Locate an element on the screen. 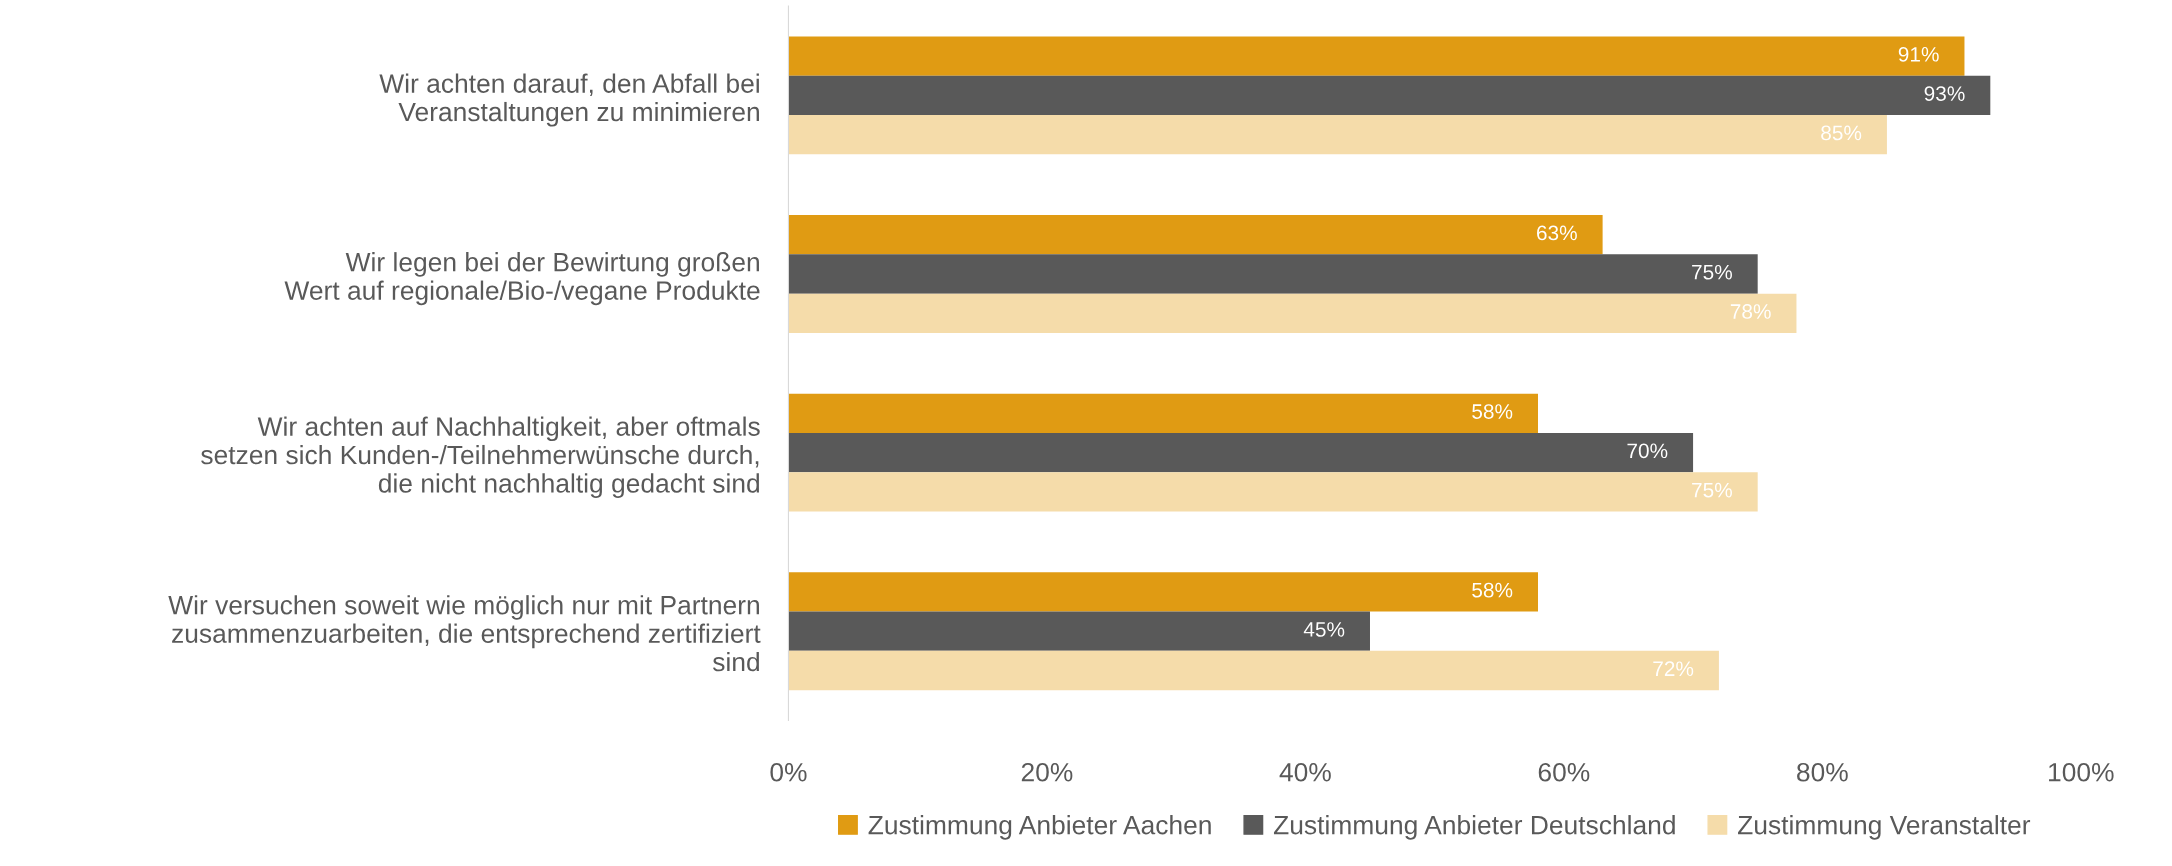  data-label: 70% is located at coordinates (1647, 451).